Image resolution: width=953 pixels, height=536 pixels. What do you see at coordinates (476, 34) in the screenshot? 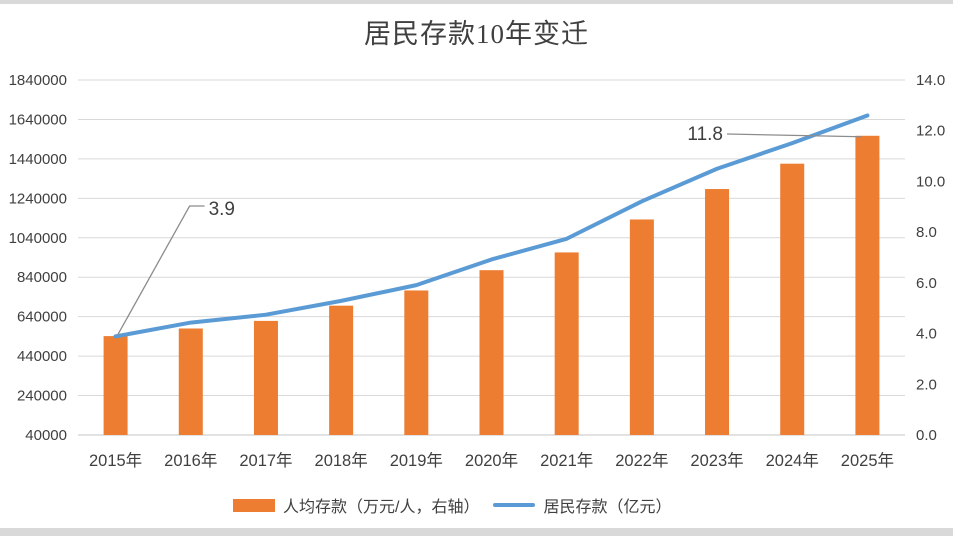
I see `chart-title: 居民存款10年变迁` at bounding box center [476, 34].